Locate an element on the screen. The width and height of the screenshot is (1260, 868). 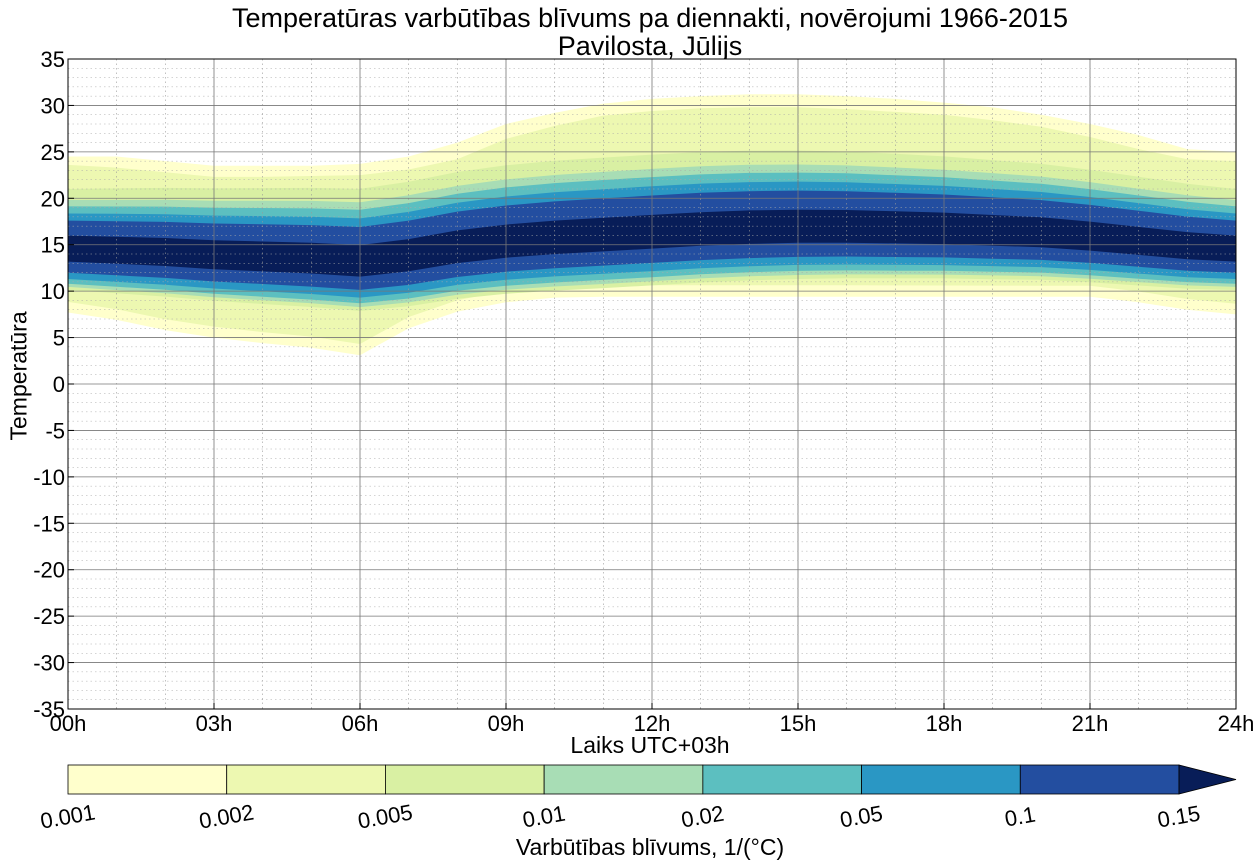
y-tick-label: -10 is located at coordinates (49, 477).